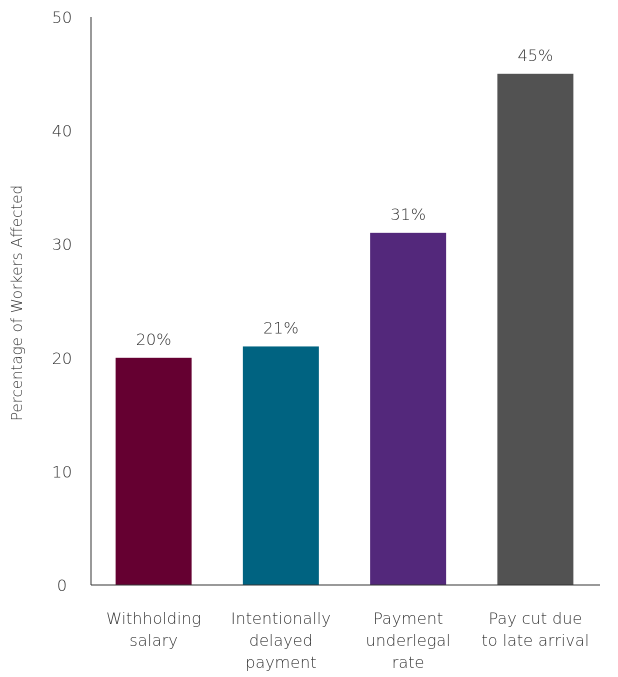  Describe the element at coordinates (536, 629) in the screenshot. I see `category-label: Pay cut due to late arrival` at that location.